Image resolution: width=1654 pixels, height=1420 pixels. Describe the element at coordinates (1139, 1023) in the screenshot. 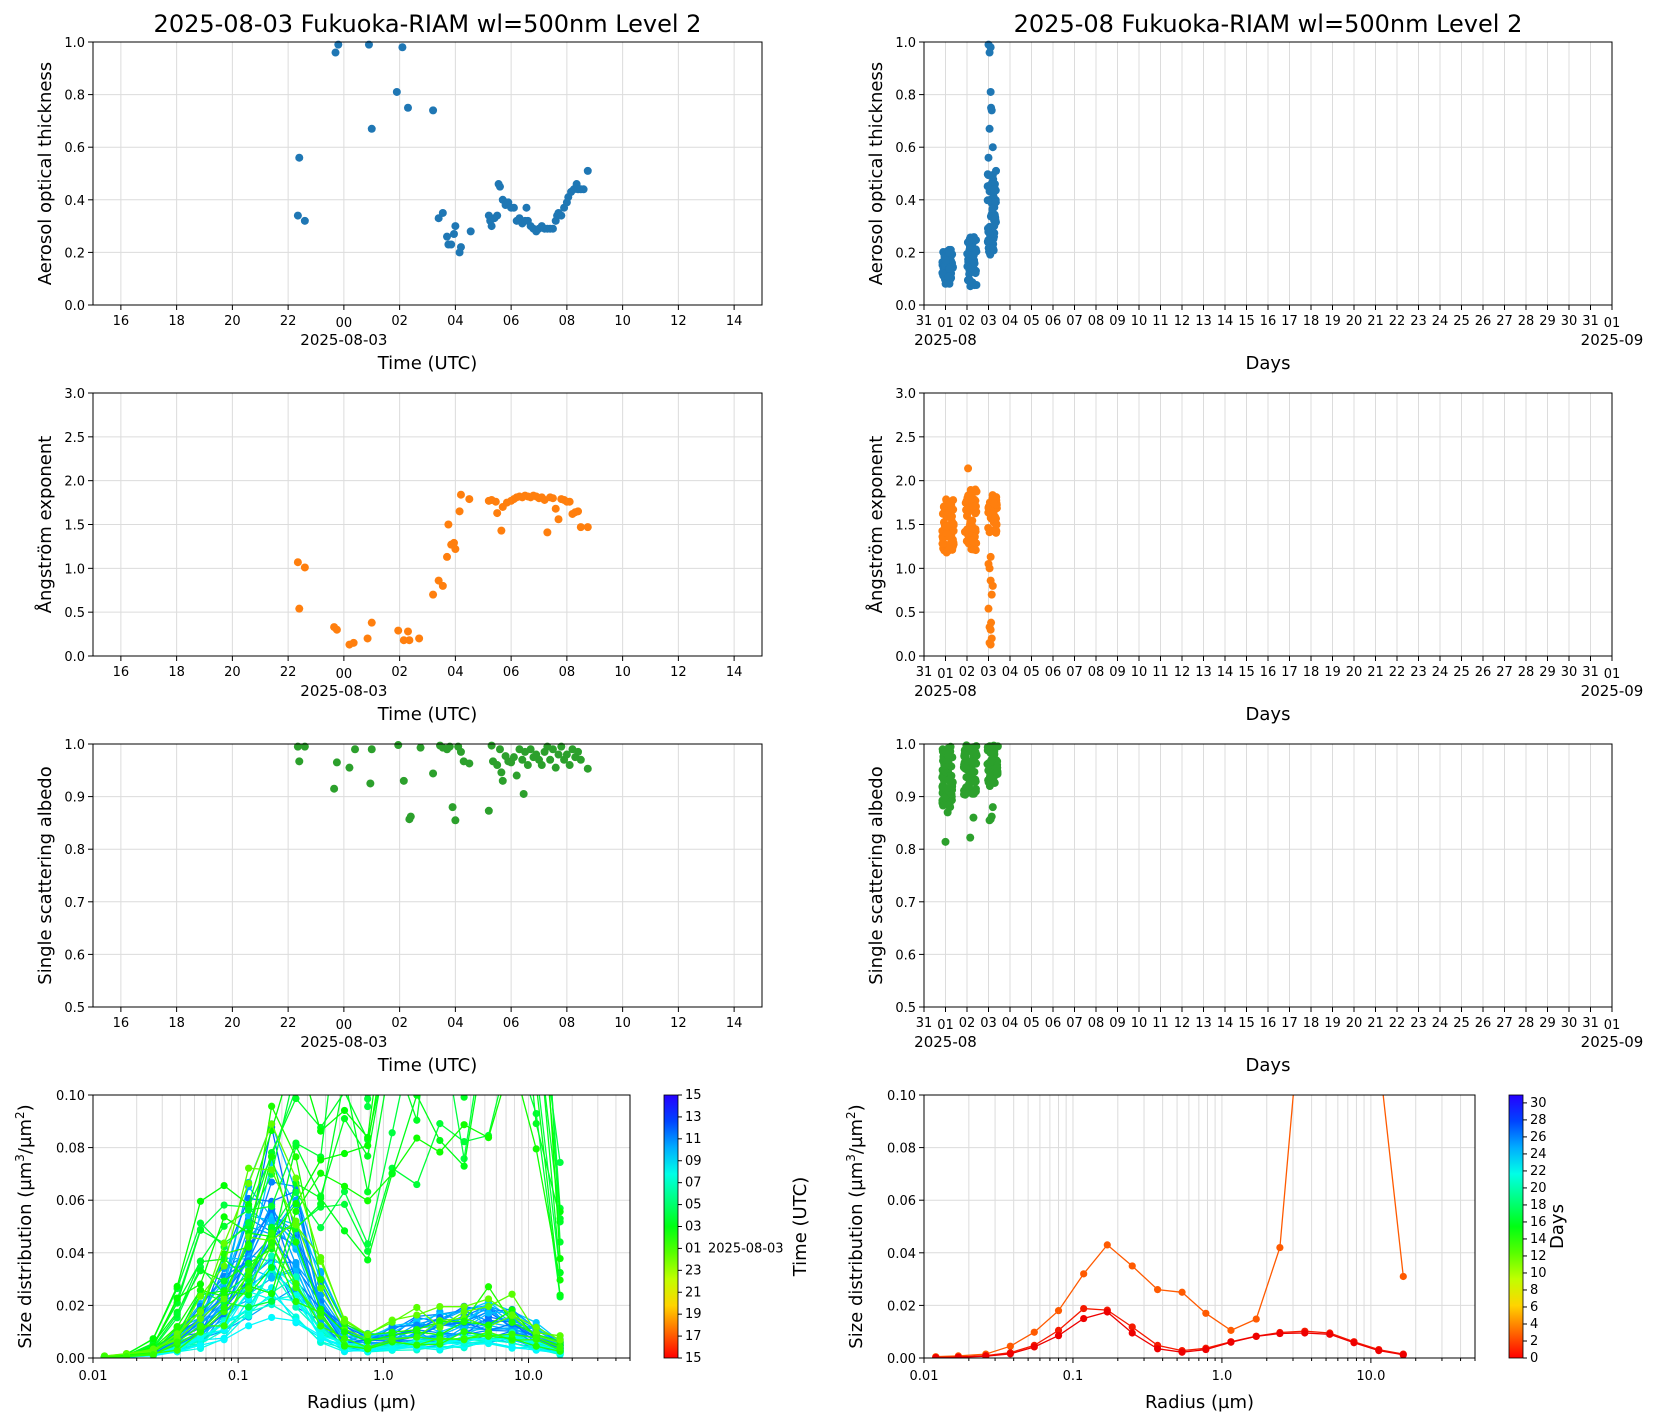

I see `x-tick-label: 10` at that location.